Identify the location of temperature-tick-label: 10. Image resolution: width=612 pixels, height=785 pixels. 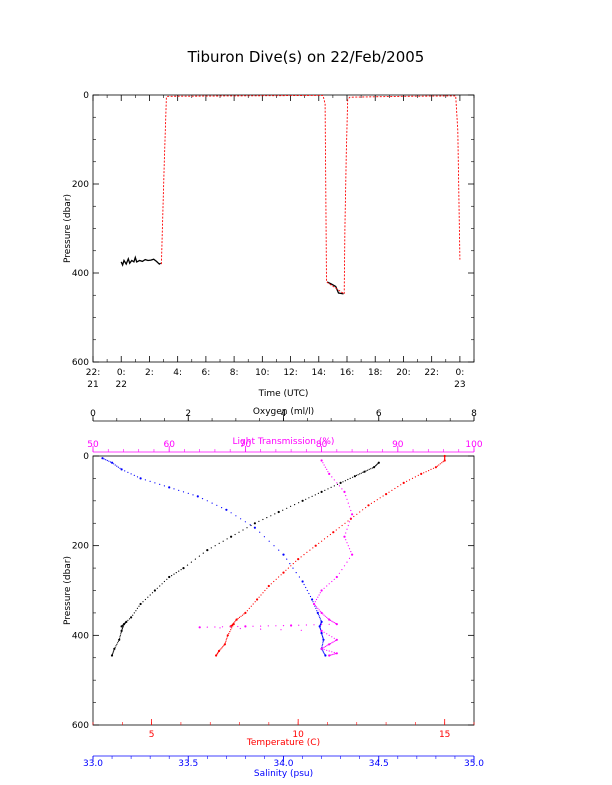
(298, 735).